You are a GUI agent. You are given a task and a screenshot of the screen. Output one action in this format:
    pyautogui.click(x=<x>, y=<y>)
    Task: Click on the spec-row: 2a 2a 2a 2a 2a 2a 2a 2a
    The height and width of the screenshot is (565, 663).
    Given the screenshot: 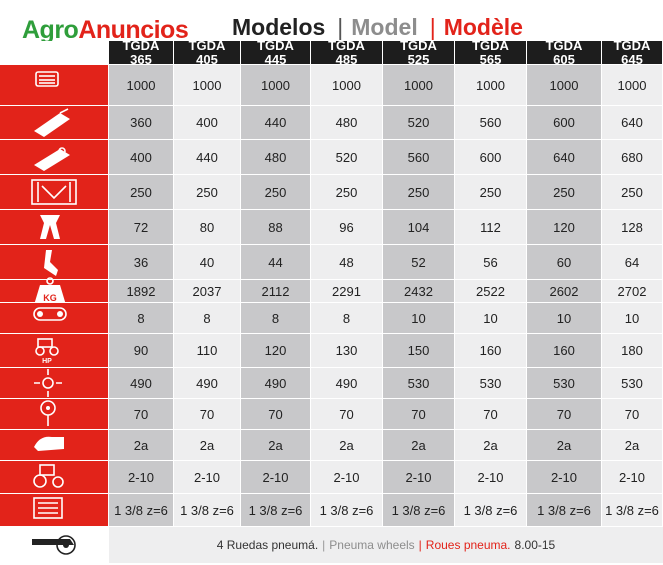 What is the action you would take?
    pyautogui.click(x=331, y=445)
    